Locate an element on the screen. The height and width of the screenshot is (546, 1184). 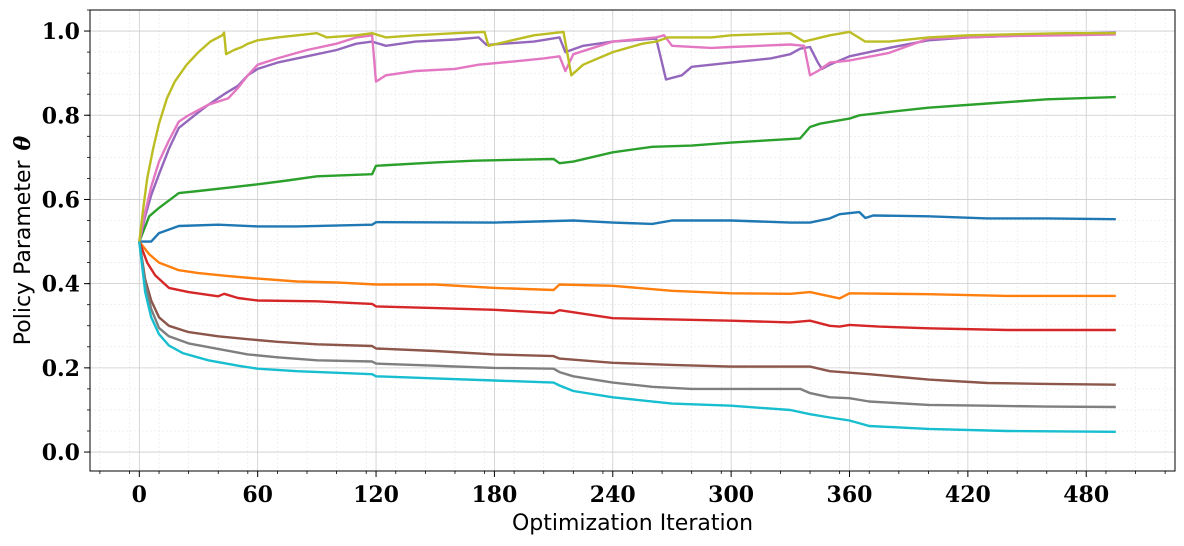
x-tick-label: 420 is located at coordinates (968, 495).